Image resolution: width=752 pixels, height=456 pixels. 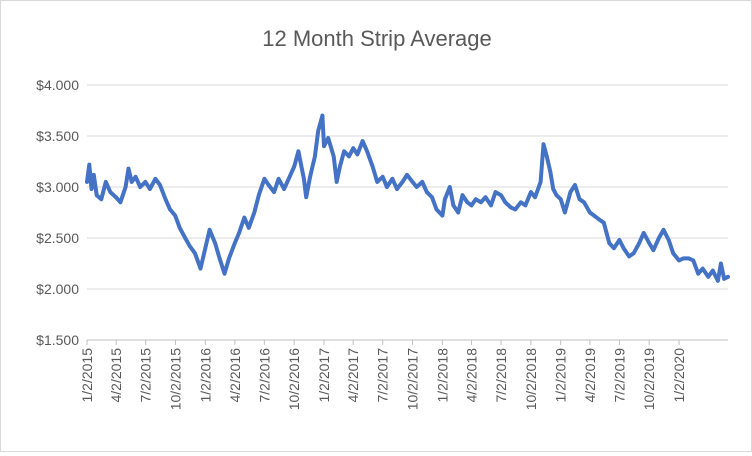 What do you see at coordinates (57, 85) in the screenshot?
I see `y-tick-label: $4.000` at bounding box center [57, 85].